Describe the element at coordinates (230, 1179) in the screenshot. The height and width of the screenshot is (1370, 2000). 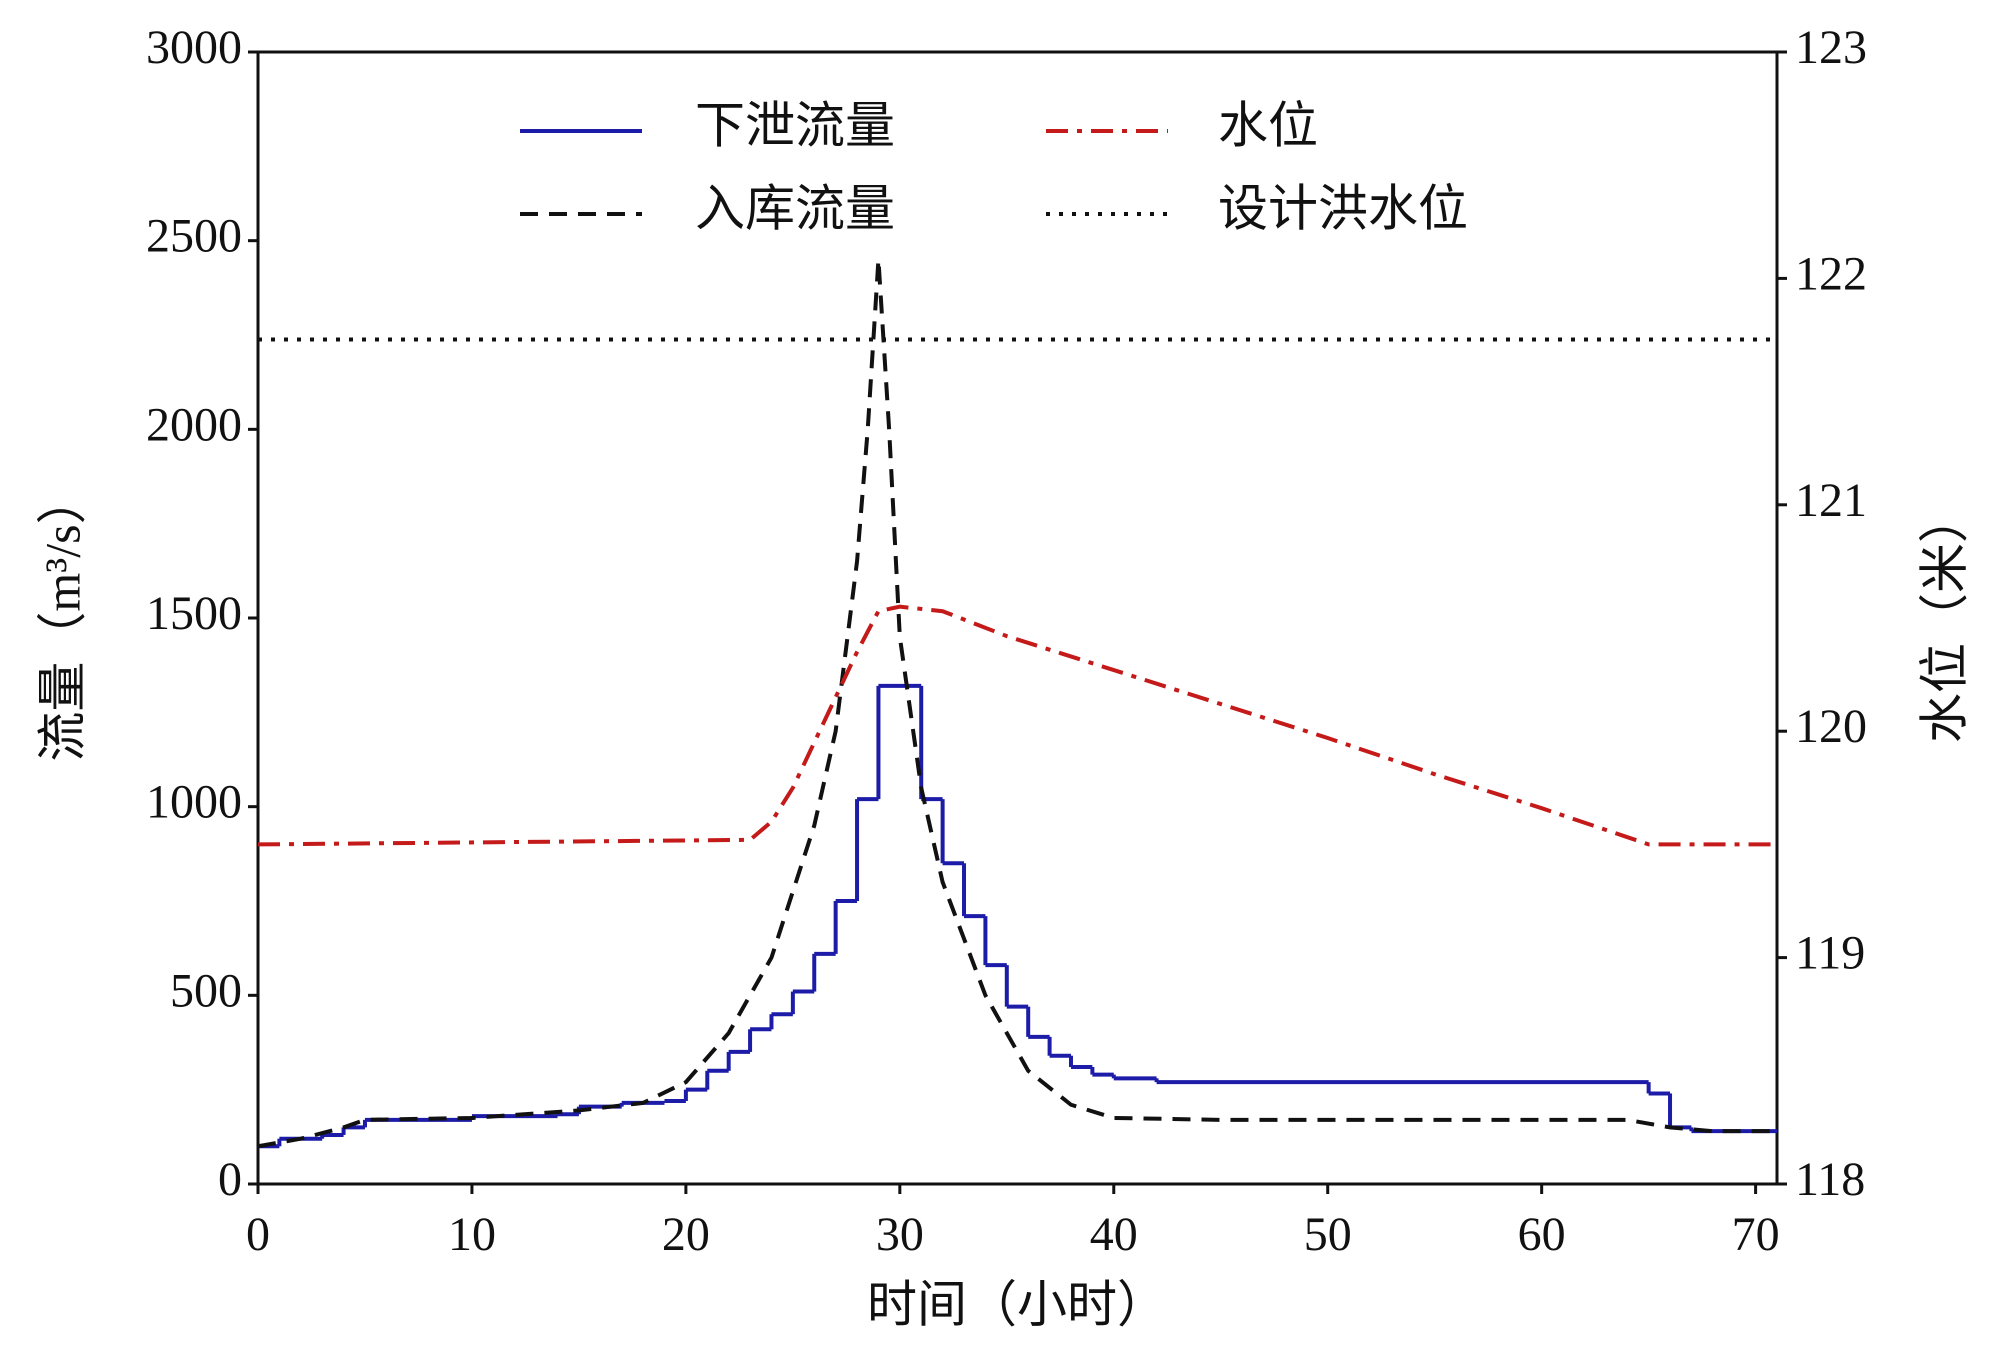
I see `y-tick-label: 0` at that location.